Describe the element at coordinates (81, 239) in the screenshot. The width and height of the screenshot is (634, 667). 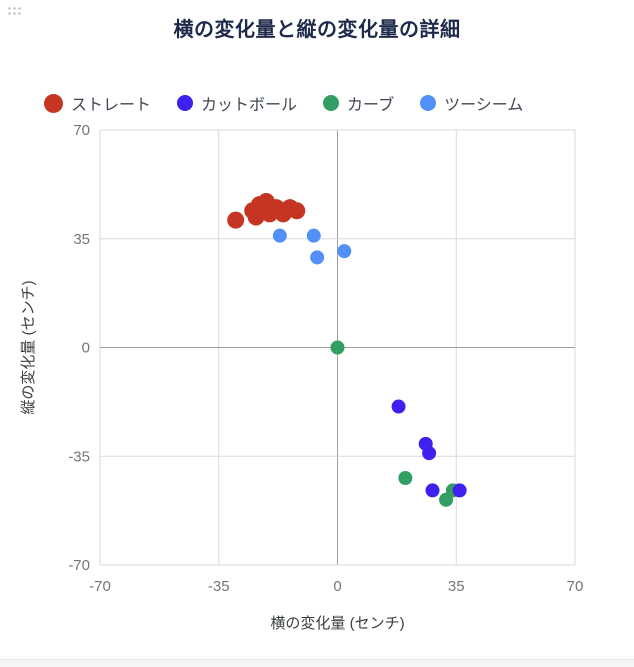
I see `y-tick-label: 35` at that location.